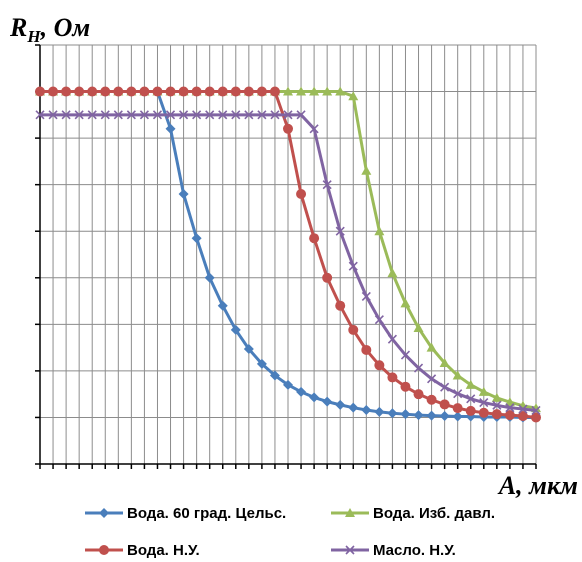 Image resolution: width=582 pixels, height=562 pixels. I want to click on legend-label: Вода. 60 град. Цельс., so click(206, 513).